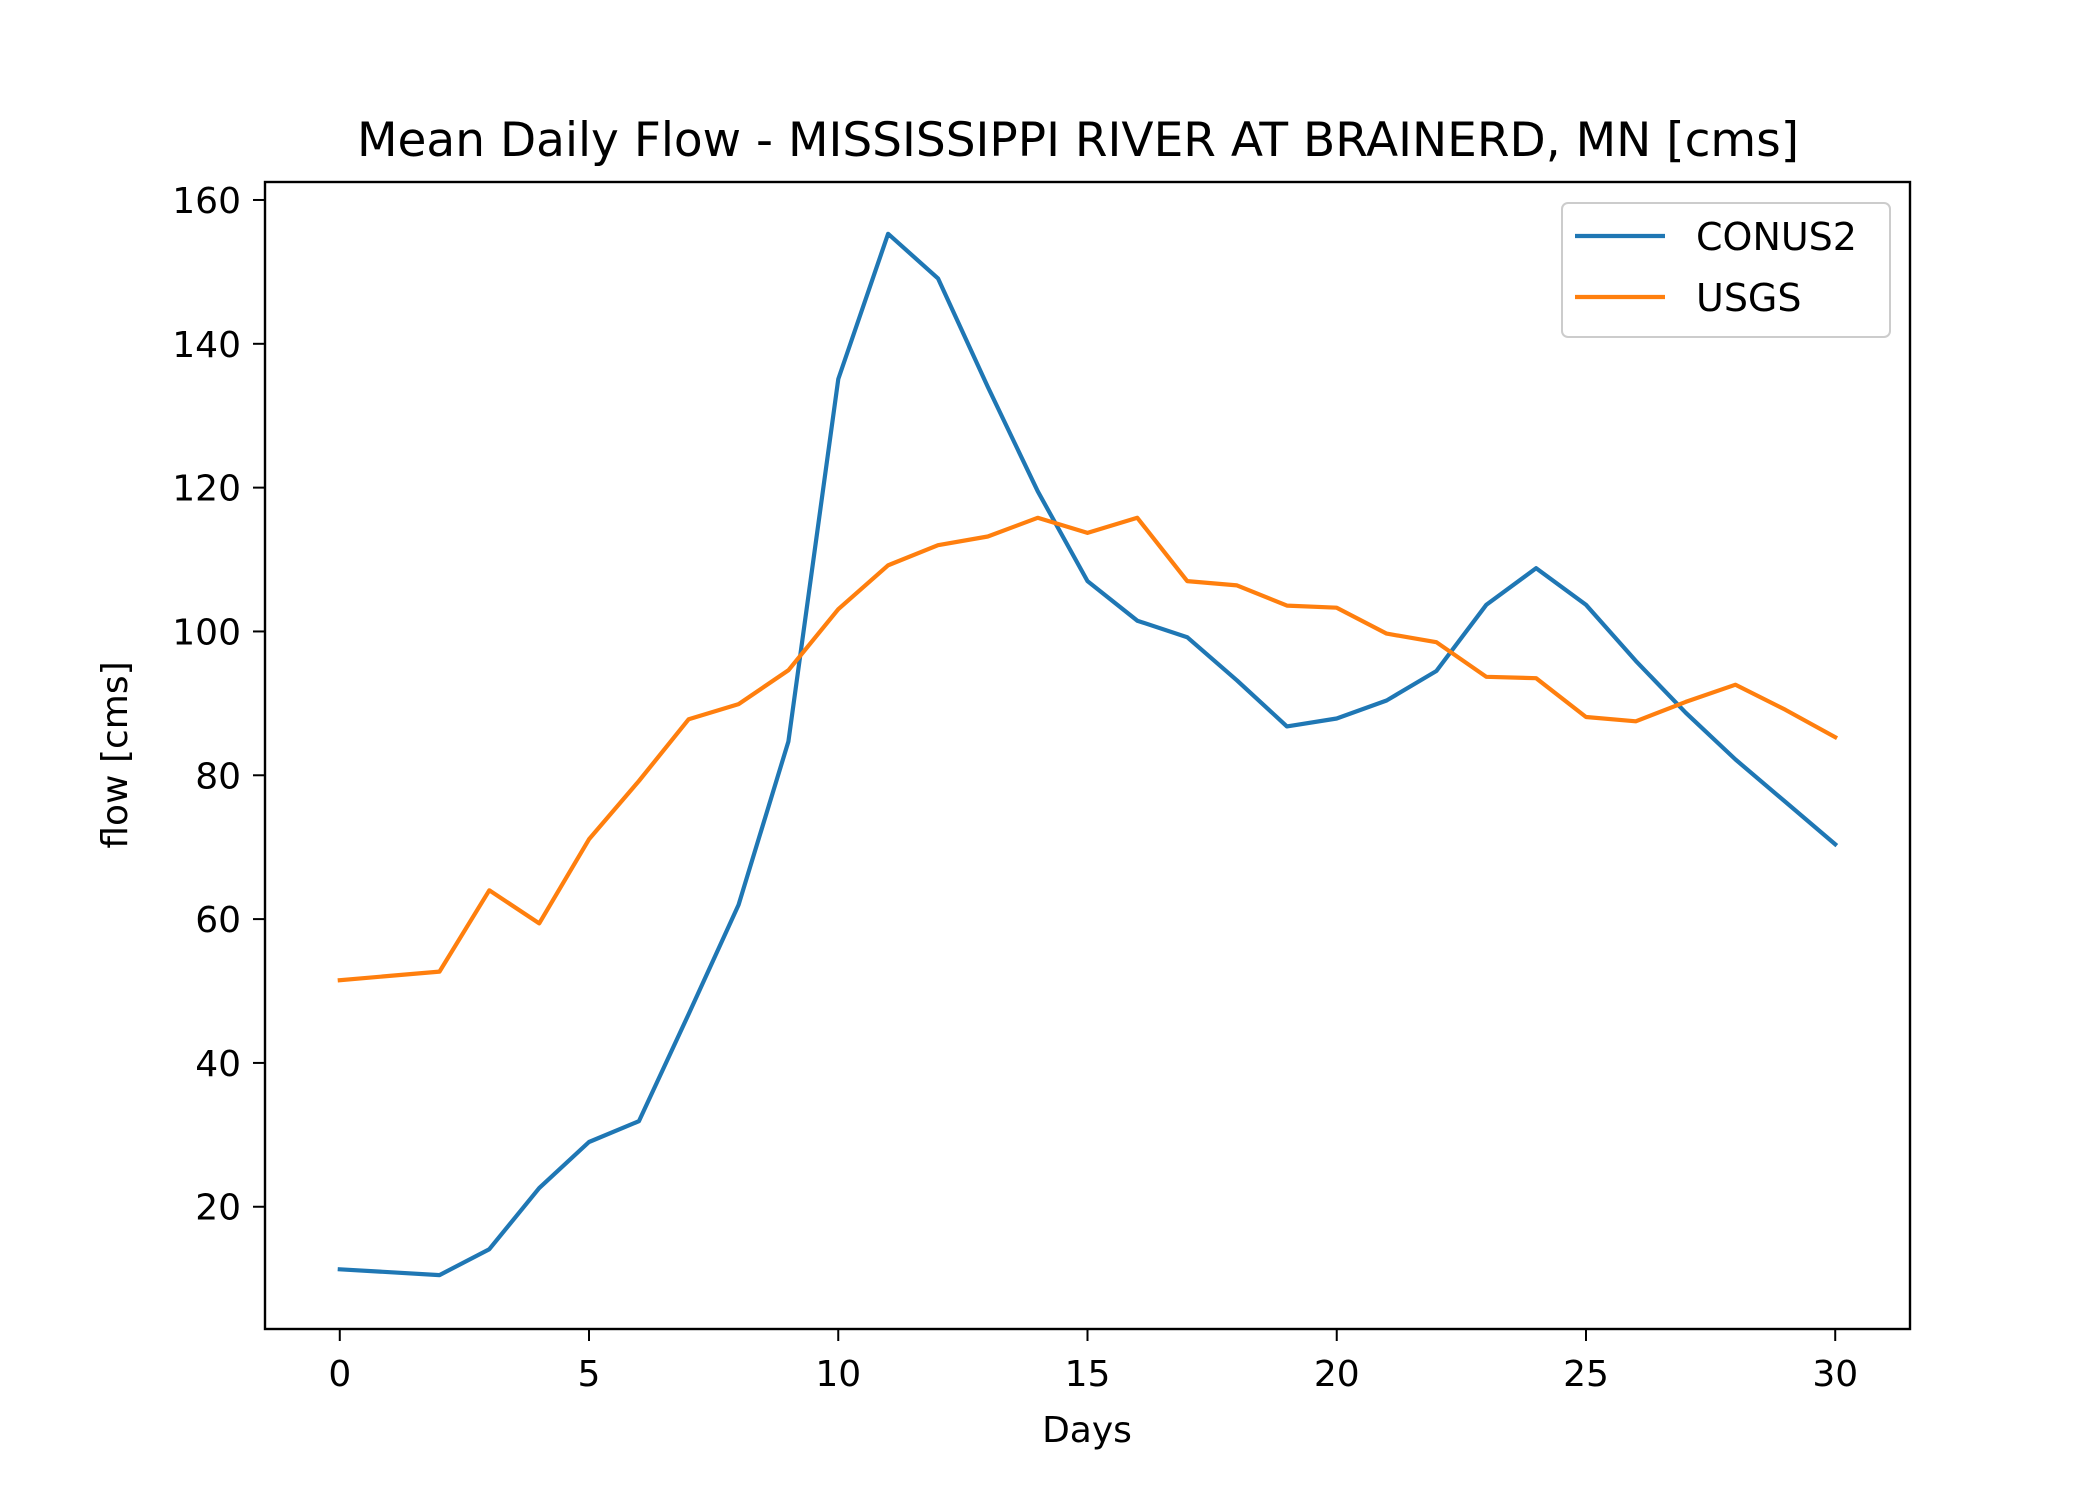 The height and width of the screenshot is (1500, 2100). I want to click on x-tick-label: 5, so click(589, 1374).